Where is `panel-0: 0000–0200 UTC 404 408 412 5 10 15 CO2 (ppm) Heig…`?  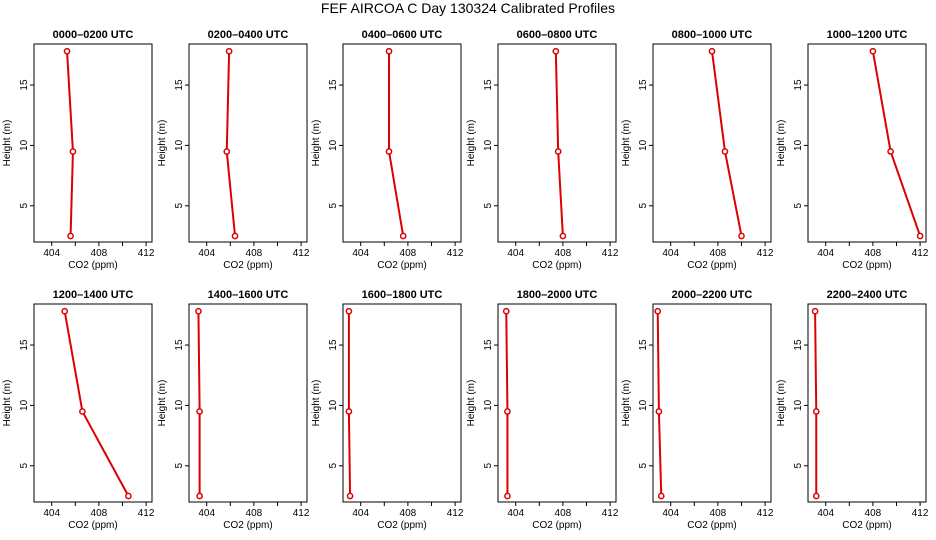 panel-0: 0000–0200 UTC 404 408 412 5 10 15 CO2 (ppm) Heig… is located at coordinates (78, 150).